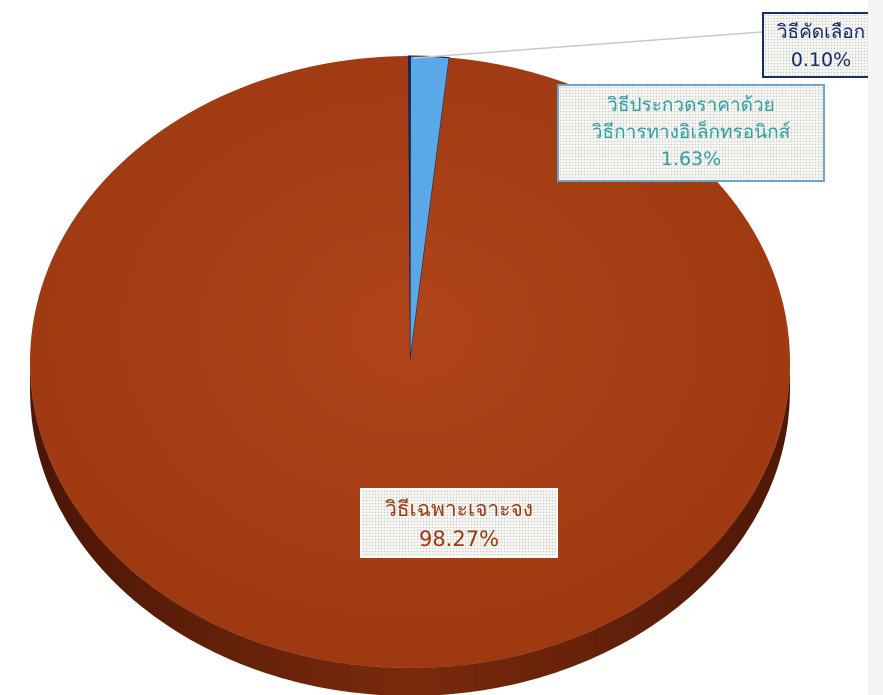 The height and width of the screenshot is (695, 883). What do you see at coordinates (875, 347) in the screenshot?
I see `page-edge` at bounding box center [875, 347].